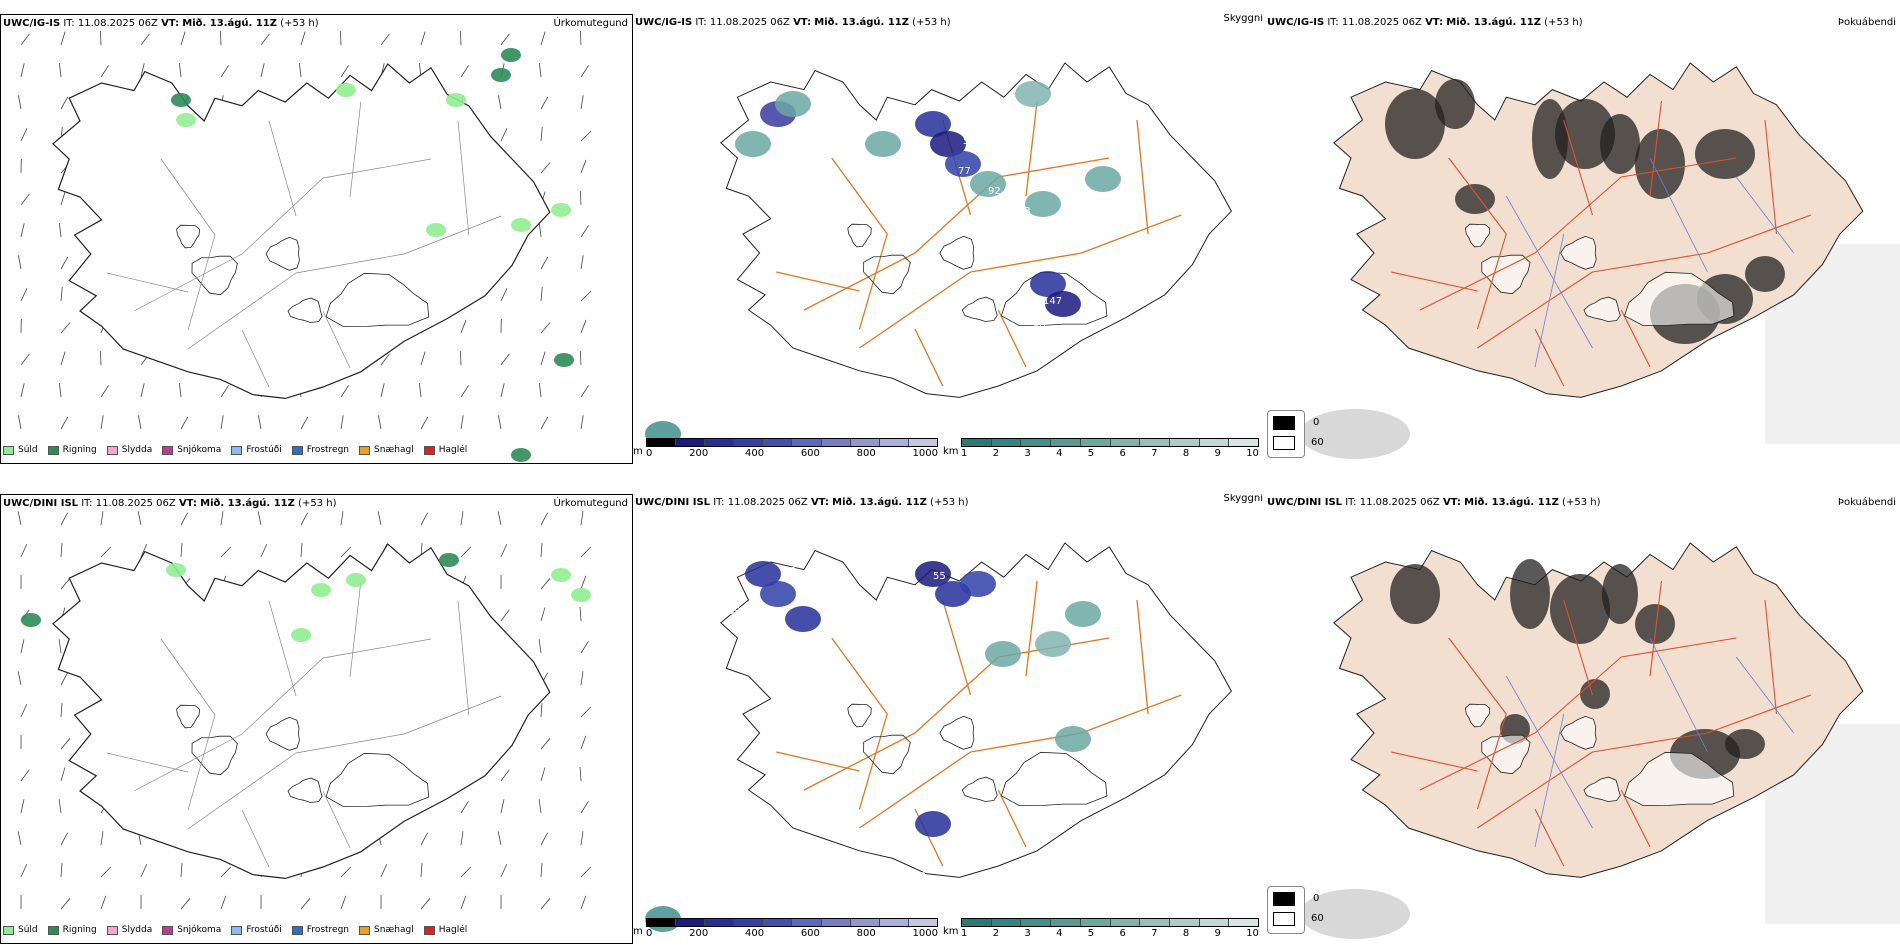 This screenshot has height=950, width=1900. I want to click on visibility-value-label: 147, so click(1052, 301).